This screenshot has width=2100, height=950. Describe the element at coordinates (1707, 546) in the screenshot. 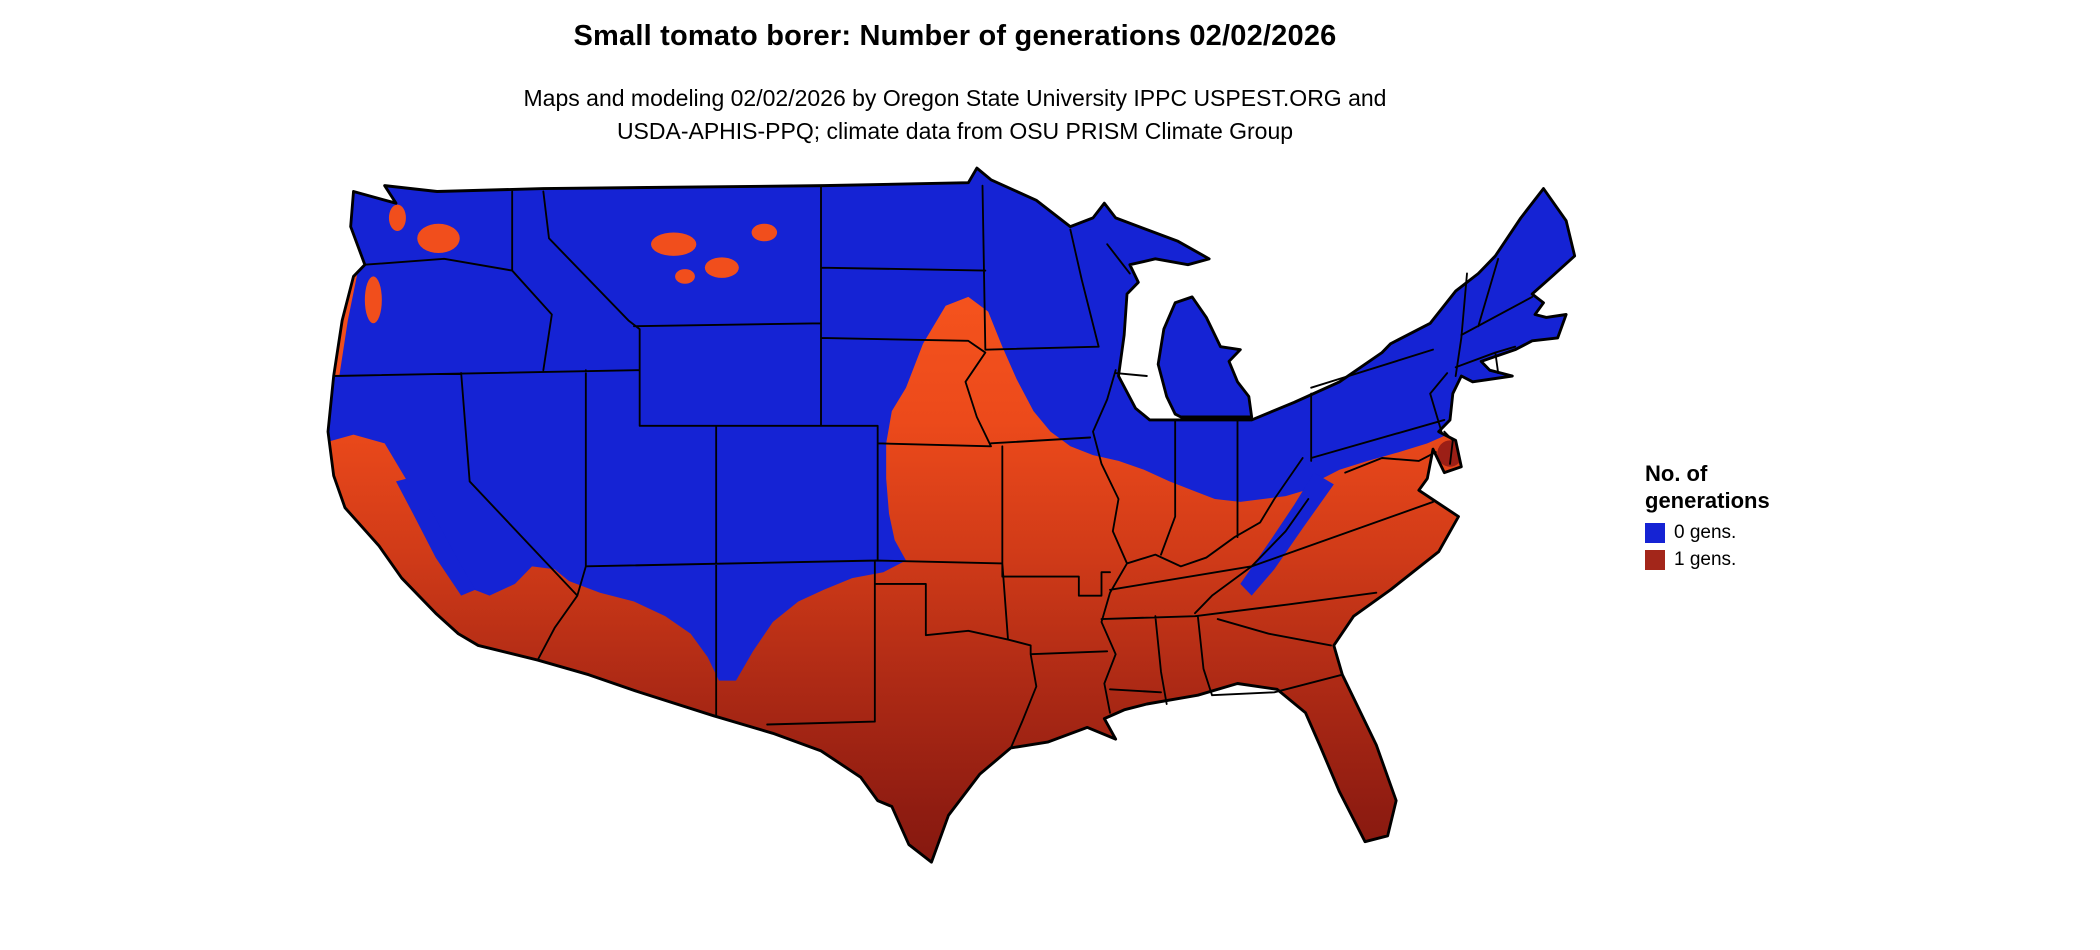

I see `legend-items: 0 gens. 1 gens.` at that location.